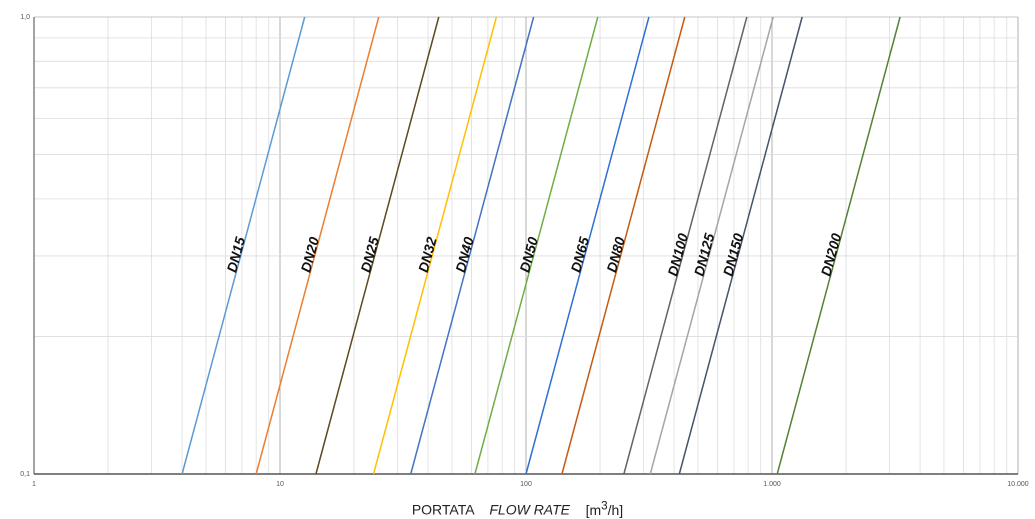 The height and width of the screenshot is (519, 1035). What do you see at coordinates (243, 245) in the screenshot?
I see `series-line-dn15` at bounding box center [243, 245].